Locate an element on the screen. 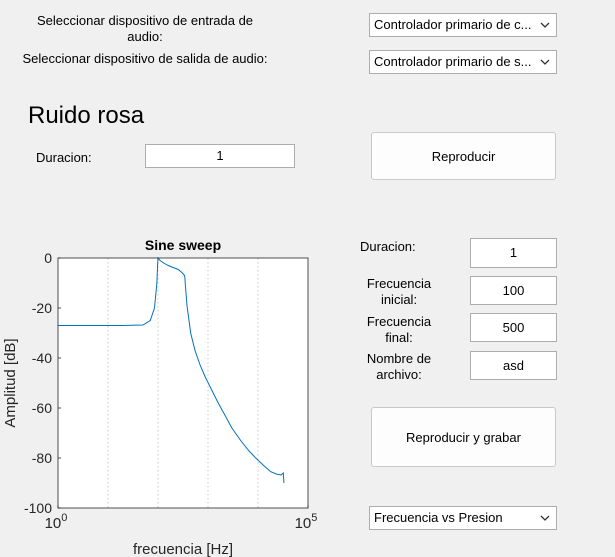 The height and width of the screenshot is (557, 615). plot-mode-value: Frecuencia vs Presion is located at coordinates (438, 517).